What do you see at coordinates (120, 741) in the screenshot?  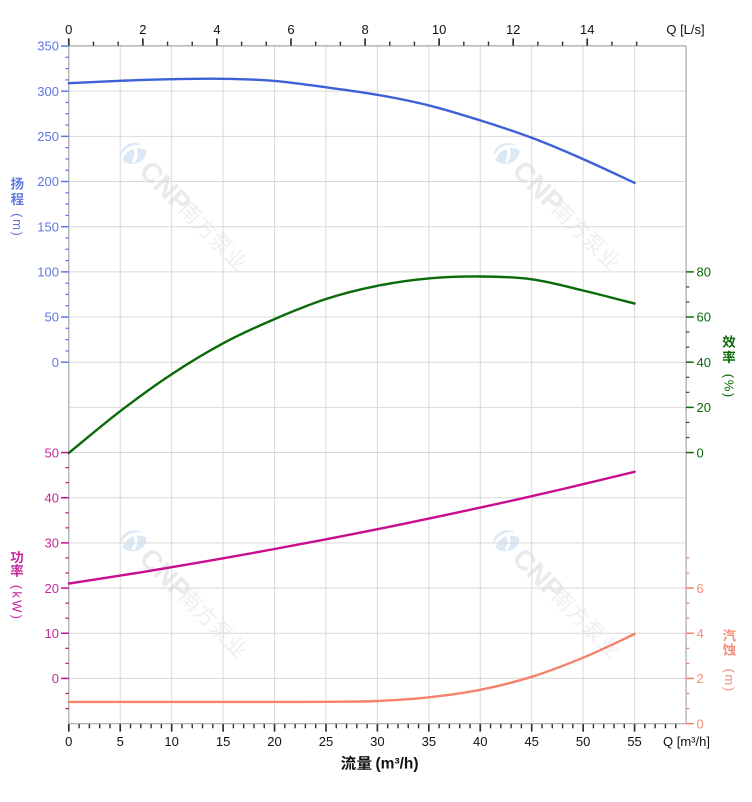 I see `svg-text: 5` at bounding box center [120, 741].